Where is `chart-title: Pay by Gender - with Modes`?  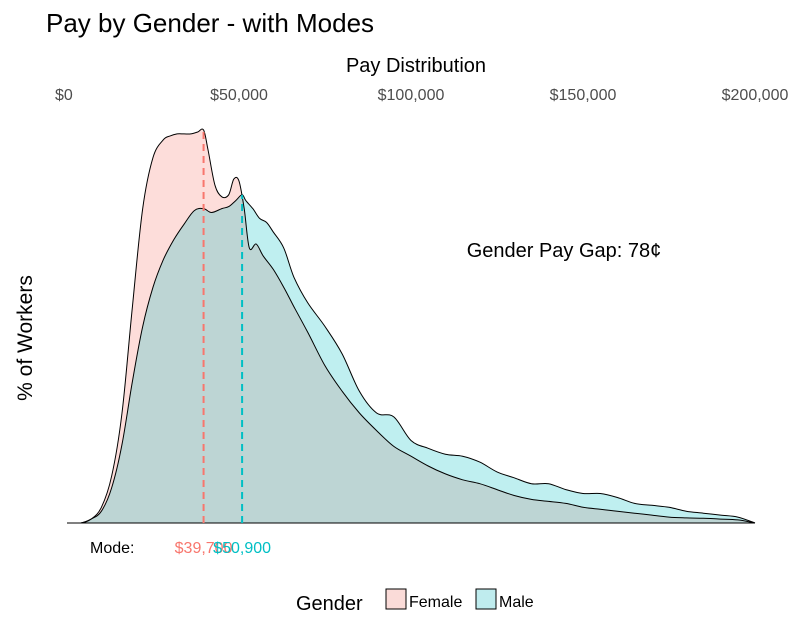 chart-title: Pay by Gender - with Modes is located at coordinates (210, 23).